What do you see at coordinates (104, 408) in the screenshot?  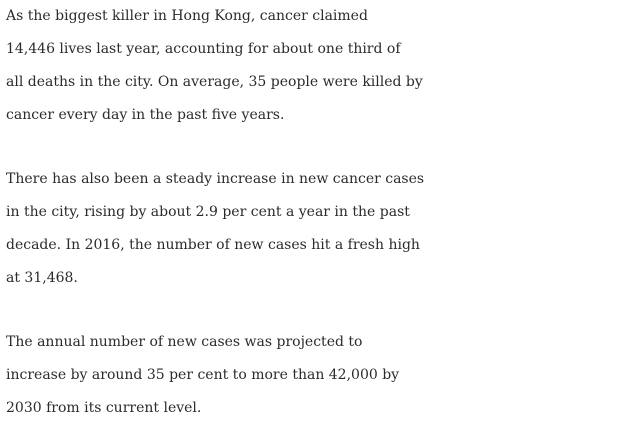 I see `text-line: 2030 from its current level.` at bounding box center [104, 408].